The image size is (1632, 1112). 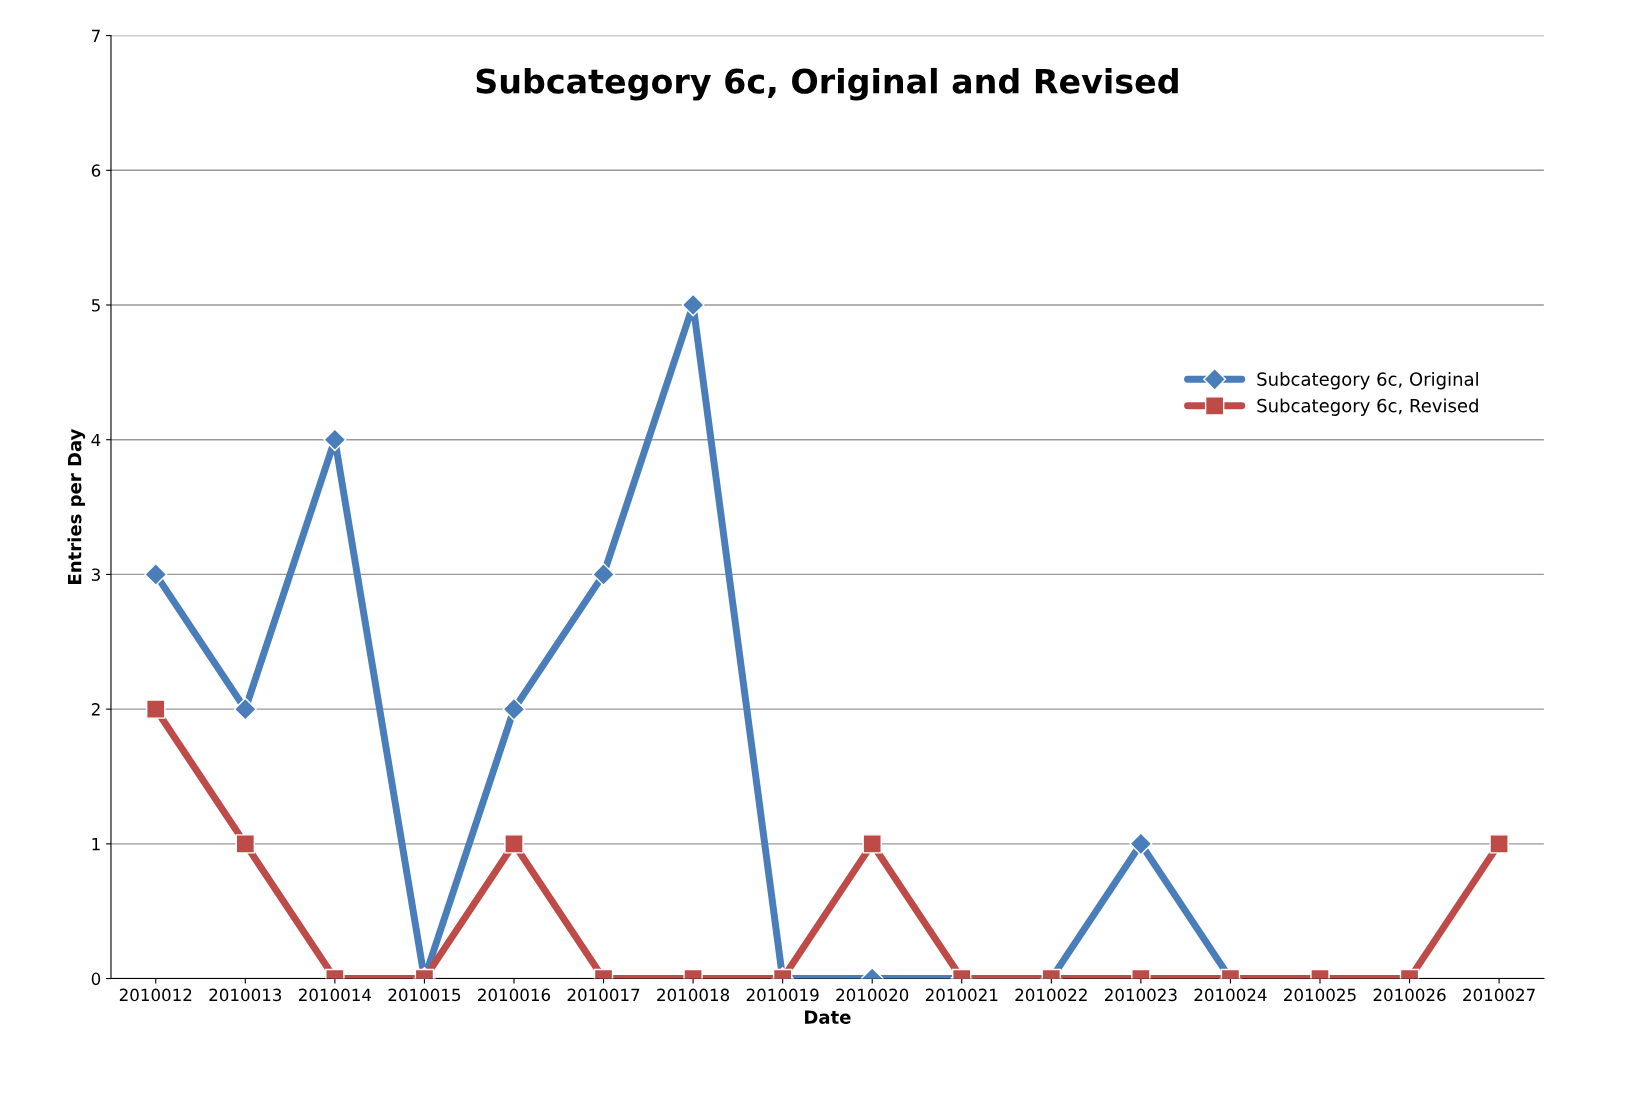 I want to click on x-tick-label: 2010027, so click(x=1499, y=995).